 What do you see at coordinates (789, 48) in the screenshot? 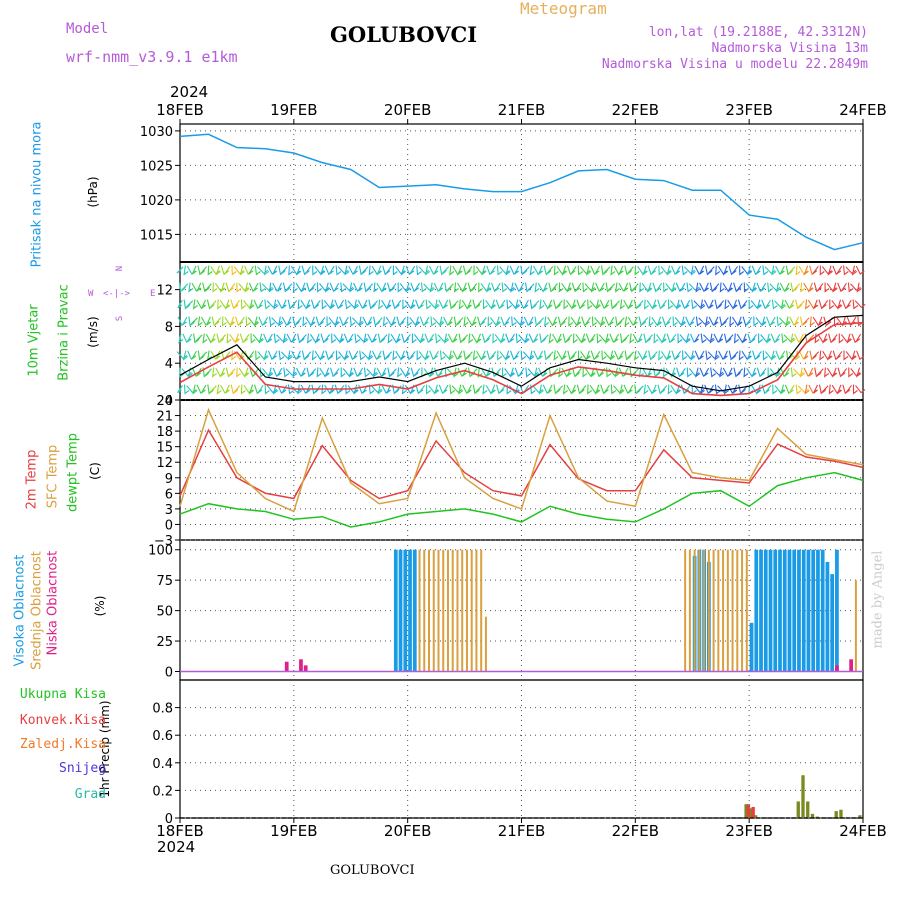
I see `altitude-text: Nadmorska Visina 13m` at bounding box center [789, 48].